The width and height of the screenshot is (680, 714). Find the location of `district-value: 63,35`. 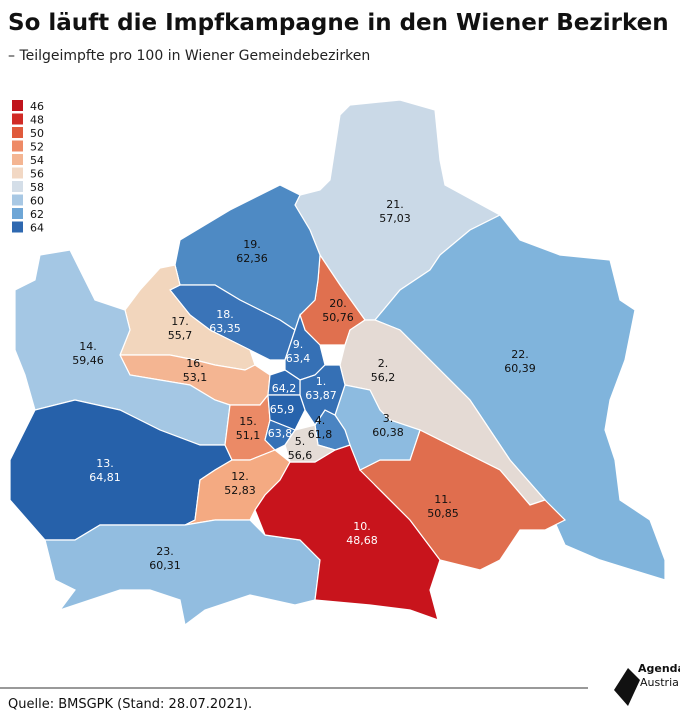

district-value: 63,35 is located at coordinates (225, 328).